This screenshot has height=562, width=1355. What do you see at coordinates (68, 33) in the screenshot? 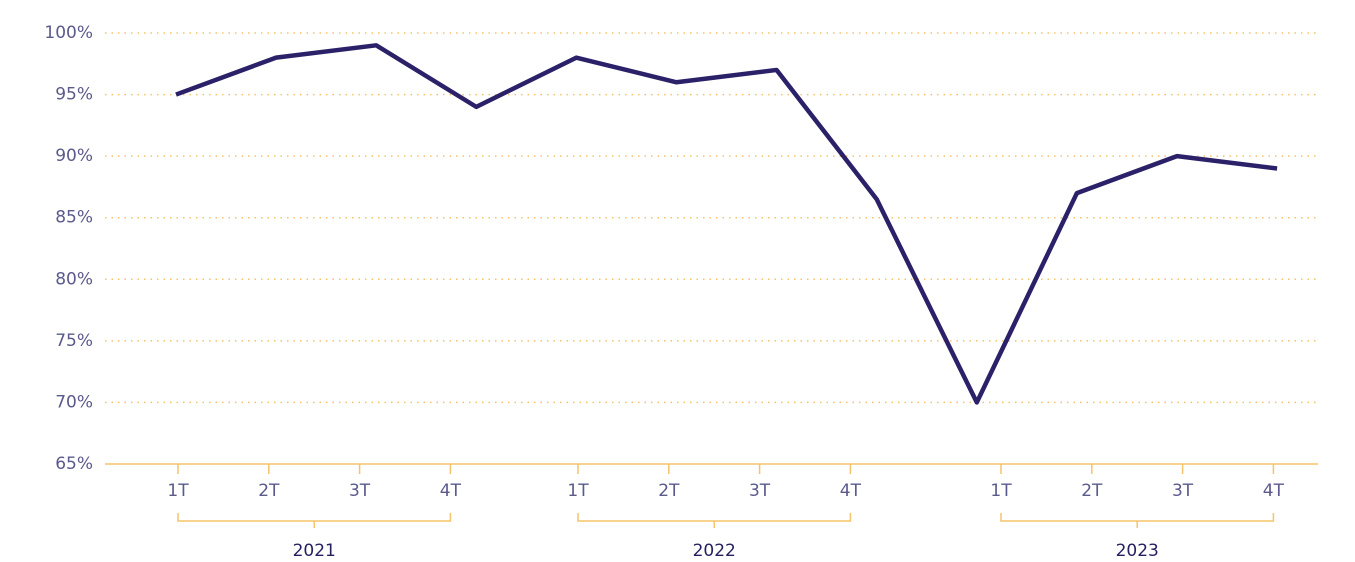
I see `y-tick-label: 100%` at bounding box center [68, 33].